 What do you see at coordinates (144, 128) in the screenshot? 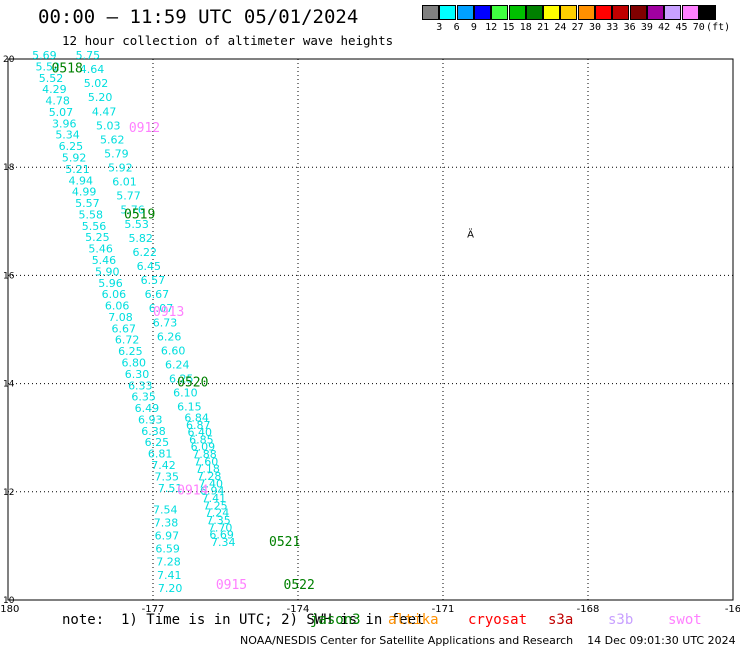
I see `pass-time-label: 0912` at bounding box center [144, 128].